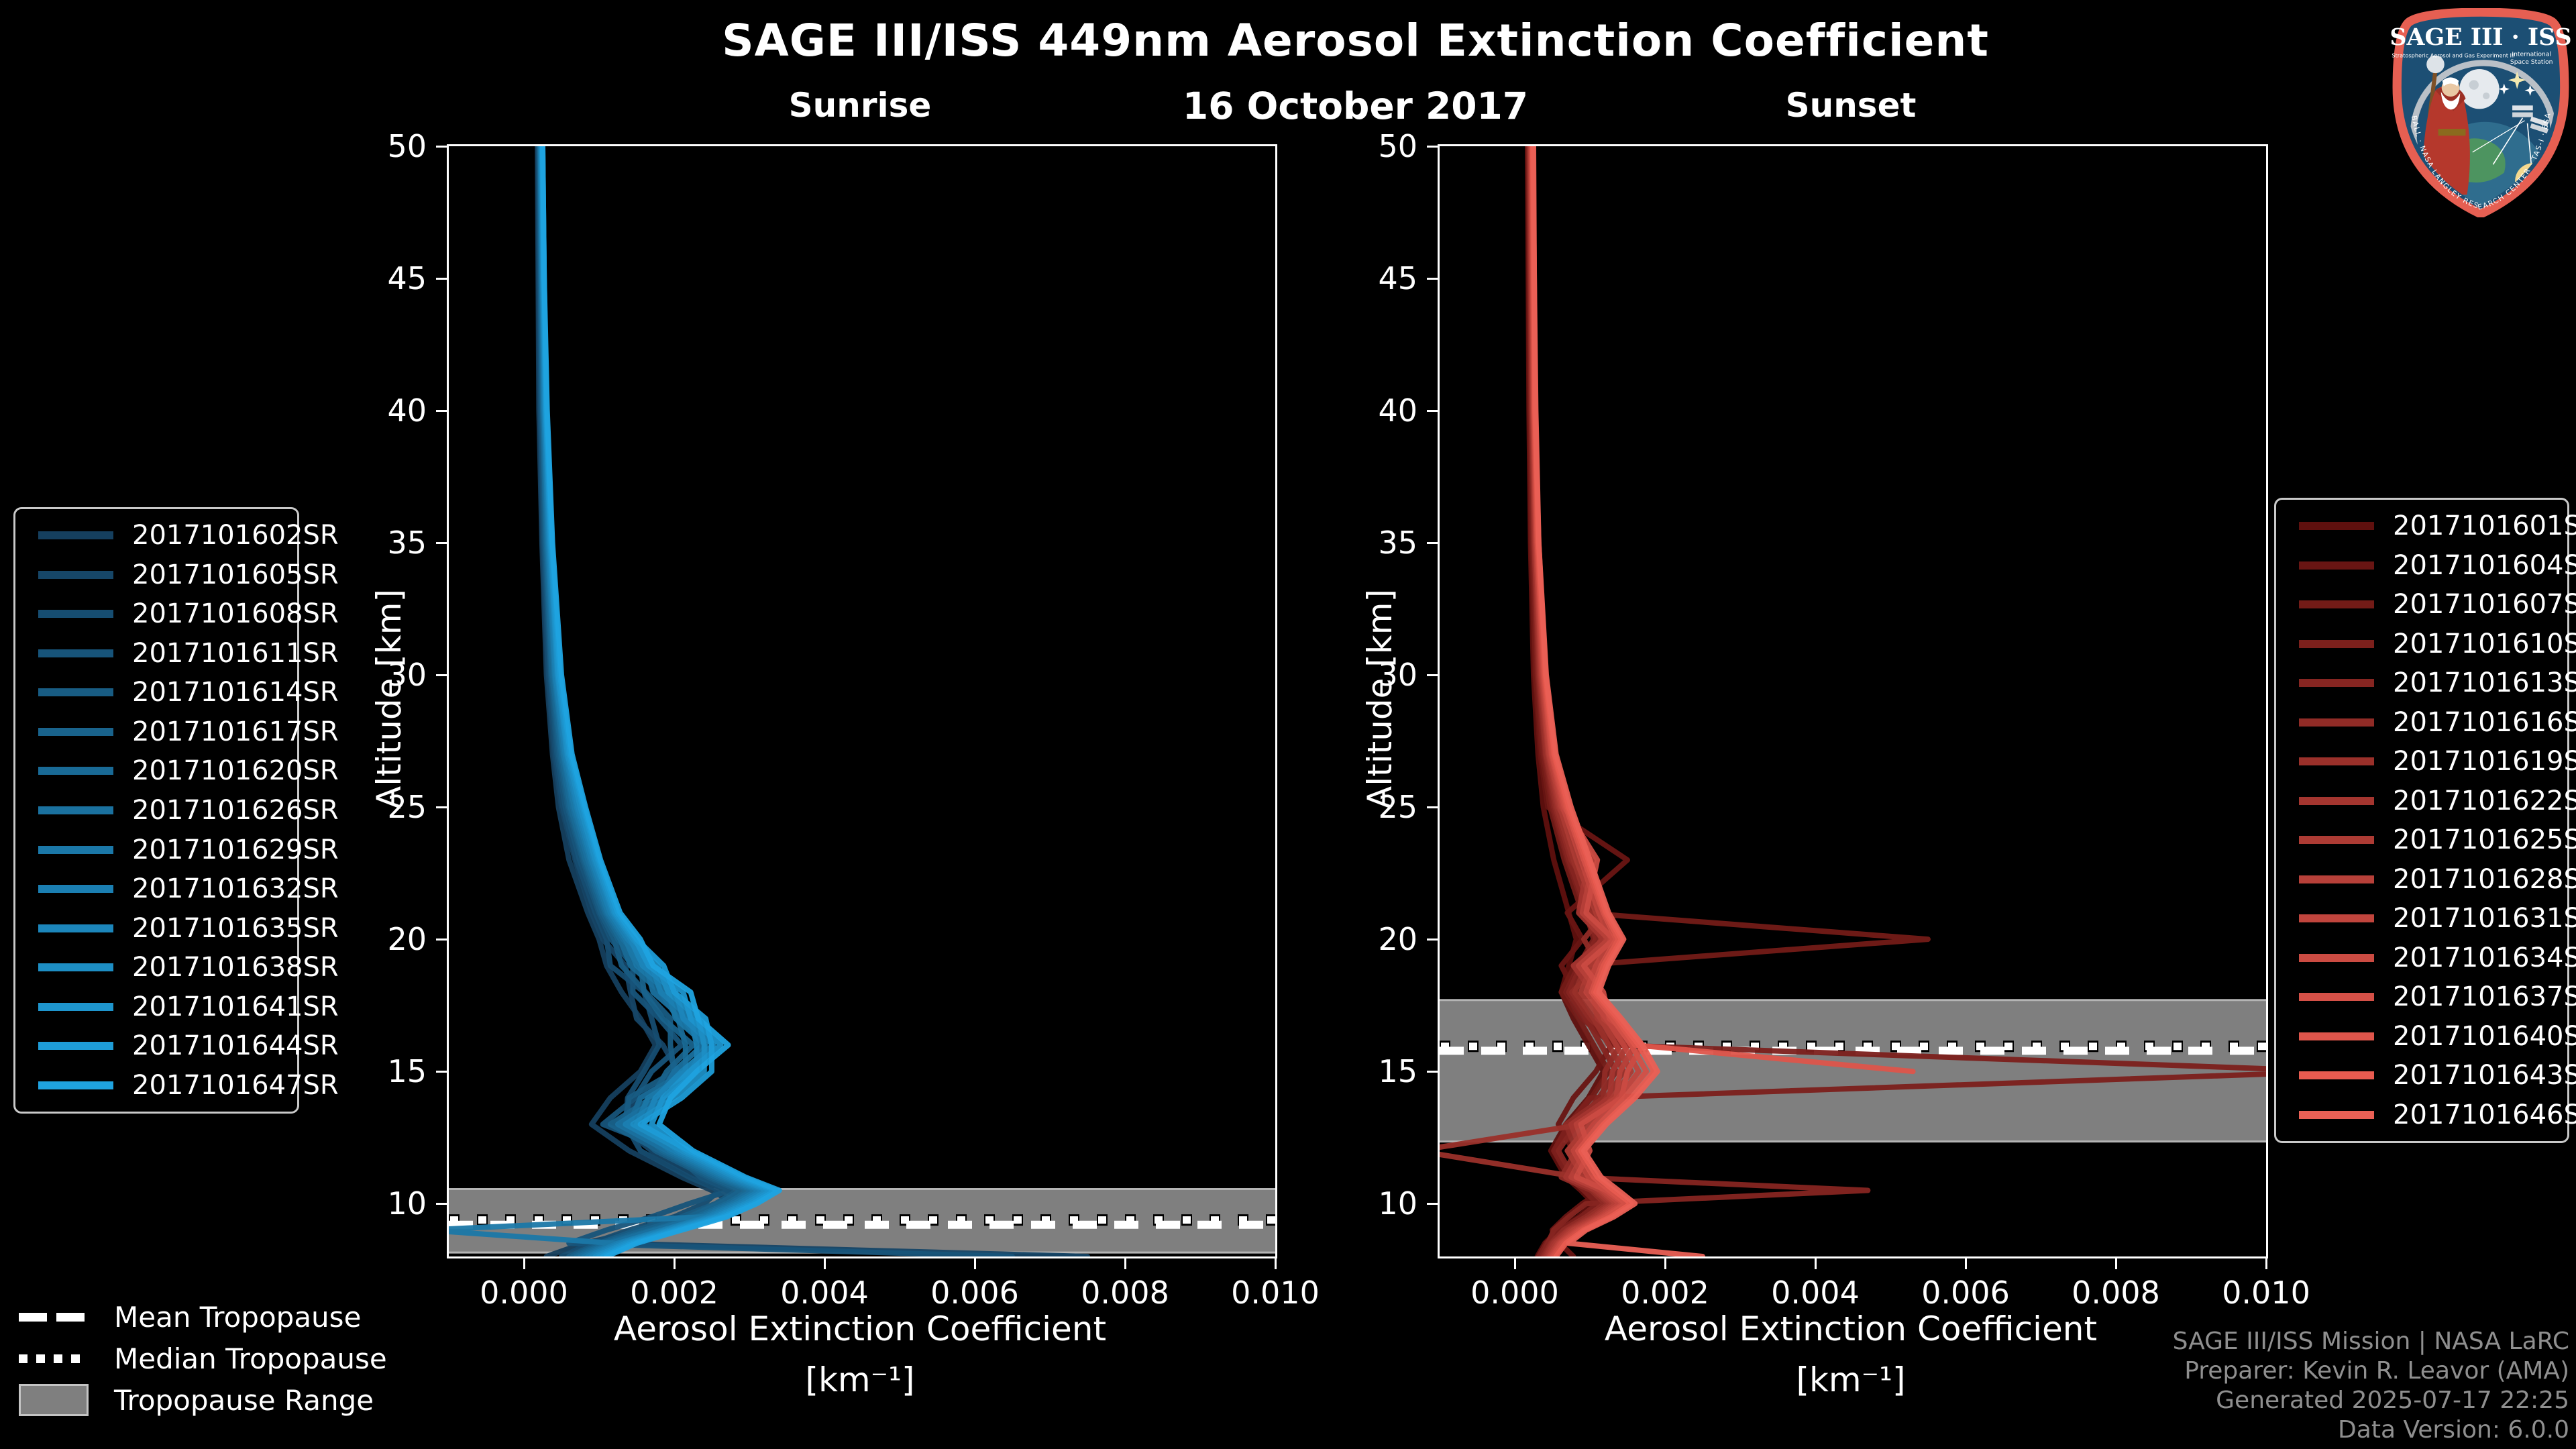 This screenshot has width=2576, height=1449. I want to click on legend-label: 2017101646SS, so click(2484, 1114).